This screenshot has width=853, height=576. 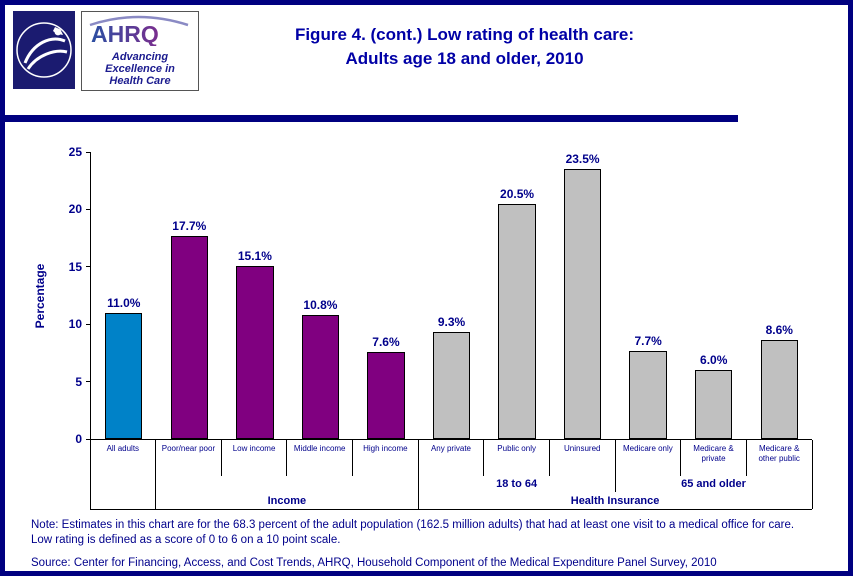 I want to click on ahrq-tagline-line: Excellence in, so click(x=140, y=69).